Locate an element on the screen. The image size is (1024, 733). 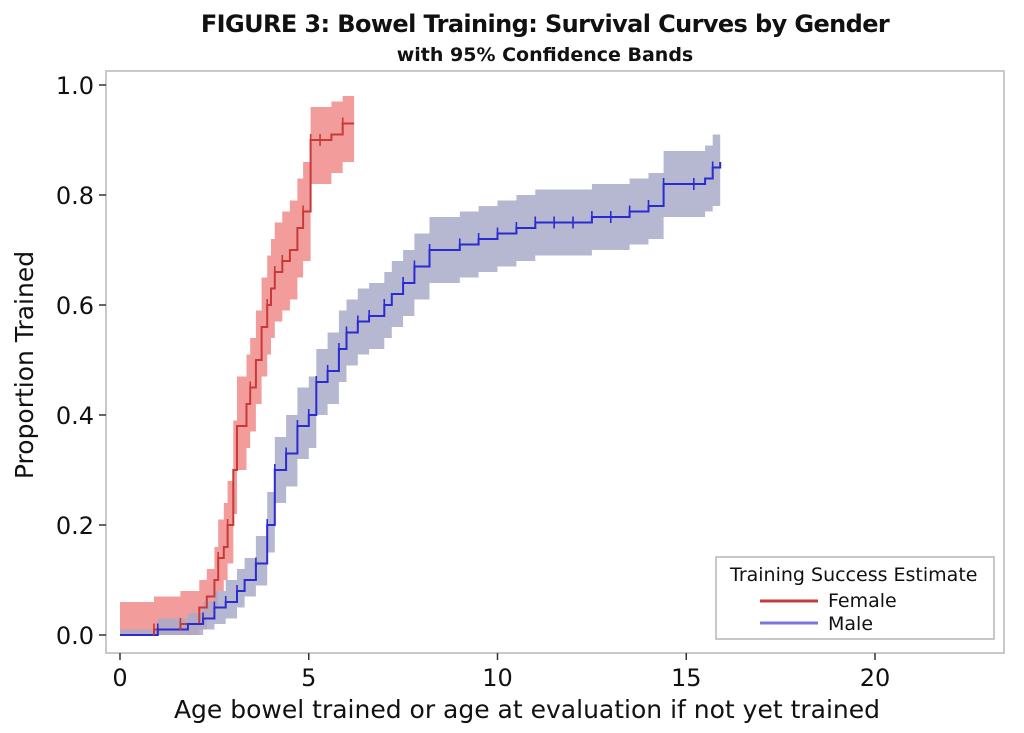
x-tick-label: 5 is located at coordinates (308, 678).